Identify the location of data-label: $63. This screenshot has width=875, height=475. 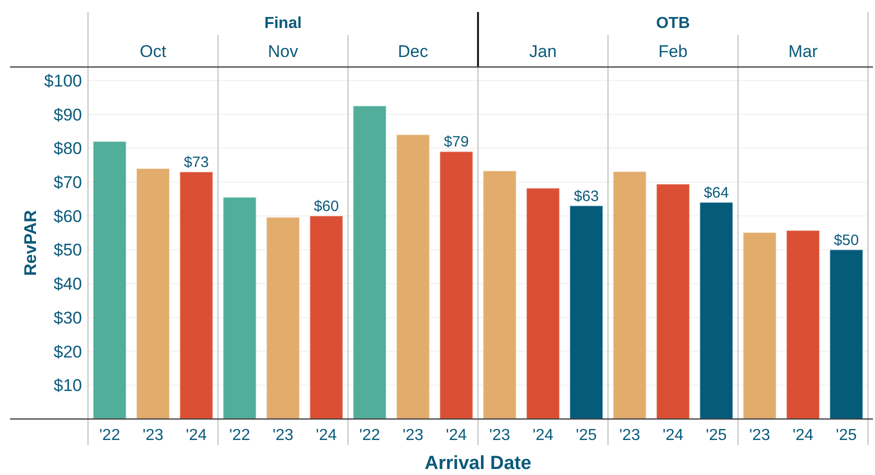
(586, 196).